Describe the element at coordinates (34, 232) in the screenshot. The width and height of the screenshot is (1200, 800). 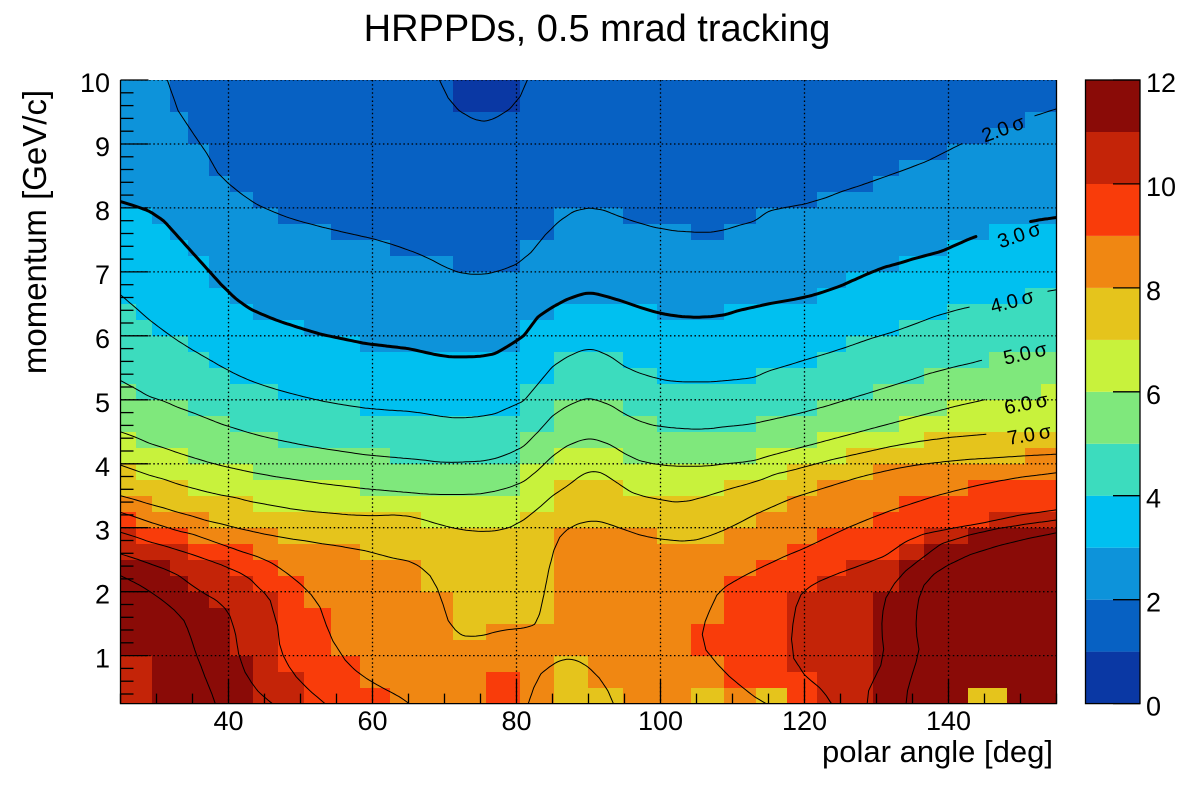
I see `svg-text: momentum [GeV/c]` at that location.